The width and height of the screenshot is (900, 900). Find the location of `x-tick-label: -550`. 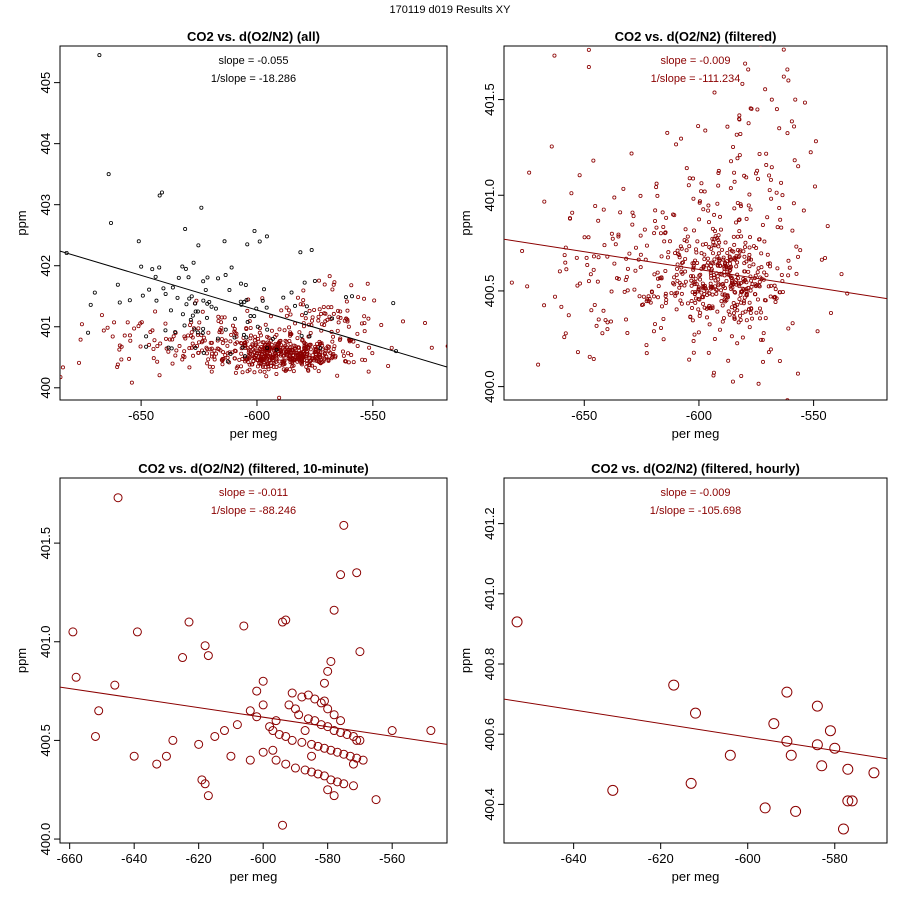

x-tick-label: -550 is located at coordinates (814, 415).